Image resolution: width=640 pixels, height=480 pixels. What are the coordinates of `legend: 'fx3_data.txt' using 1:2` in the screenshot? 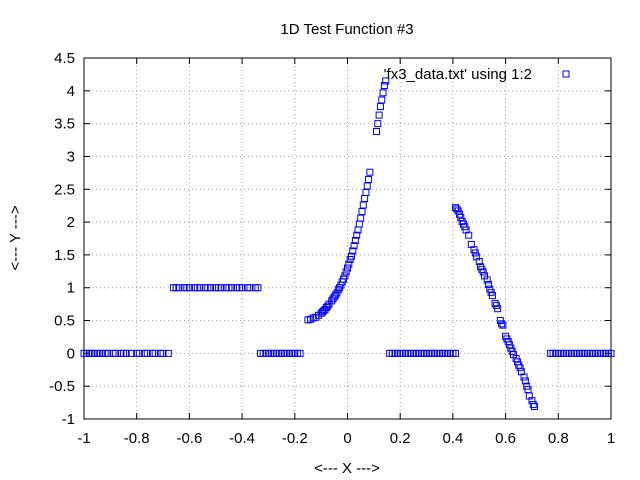 It's located at (477, 74).